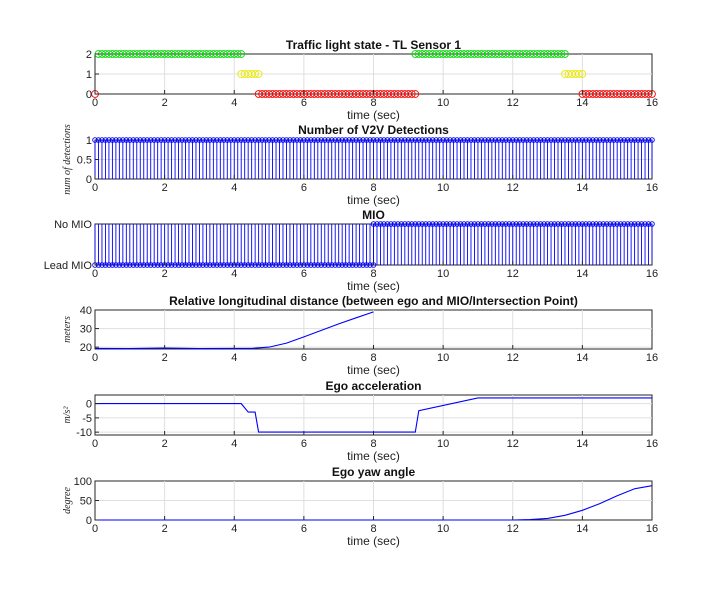  Describe the element at coordinates (373, 200) in the screenshot. I see `x-axis-label: time (sec)` at that location.